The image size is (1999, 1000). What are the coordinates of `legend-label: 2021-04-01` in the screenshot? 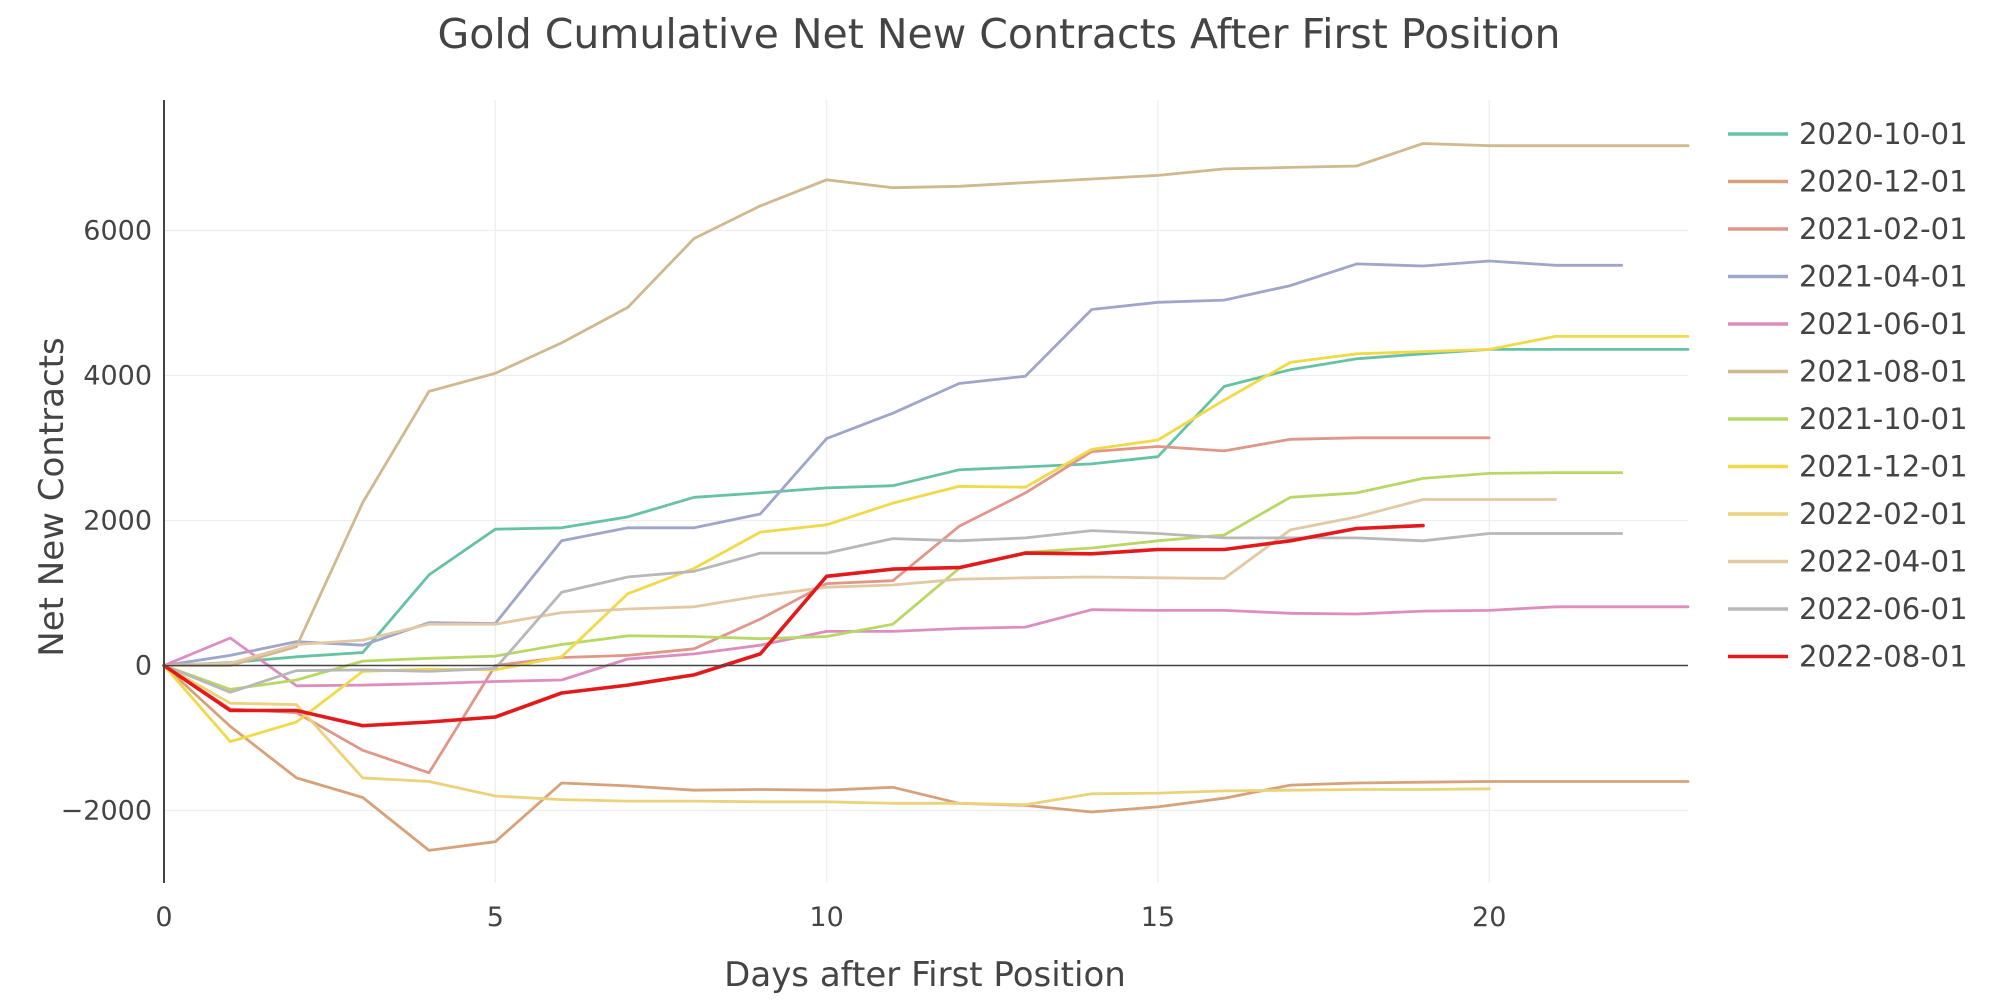 It's located at (1883, 277).